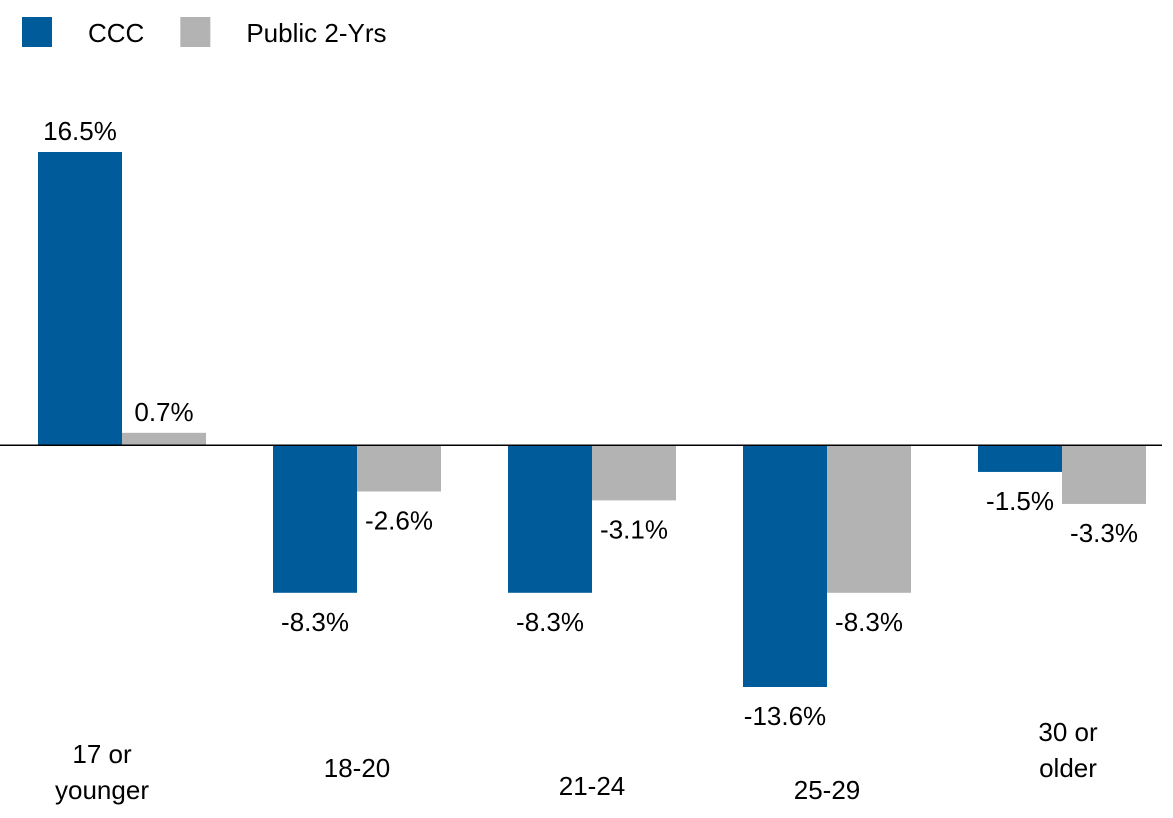  I want to click on data-label: -3.3%, so click(1104, 533).